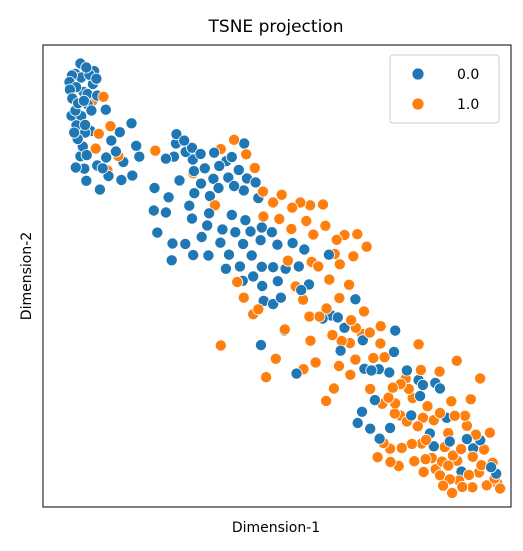 This screenshot has width=523, height=551. I want to click on chart-title: TSNE projection, so click(276, 27).